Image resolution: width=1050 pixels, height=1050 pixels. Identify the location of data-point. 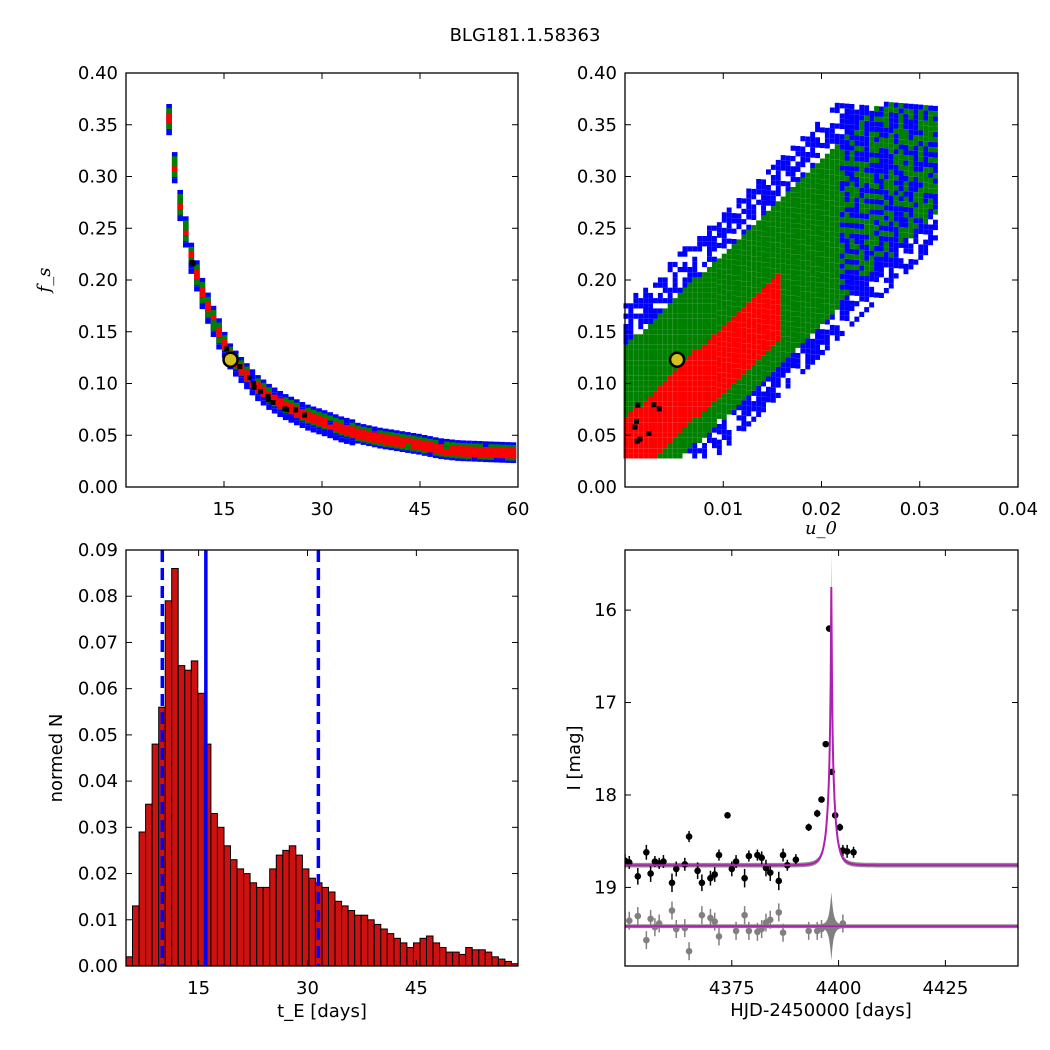
(847, 851).